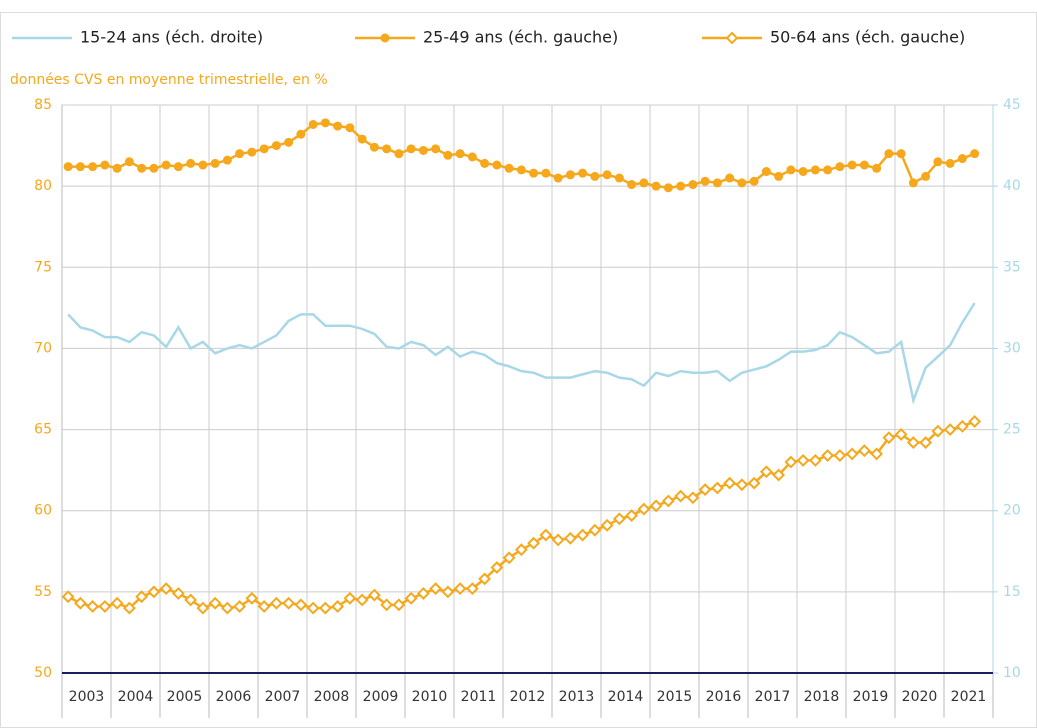 Image resolution: width=1037 pixels, height=728 pixels. Describe the element at coordinates (1012, 430) in the screenshot. I see `y2-tick-label: 25` at that location.